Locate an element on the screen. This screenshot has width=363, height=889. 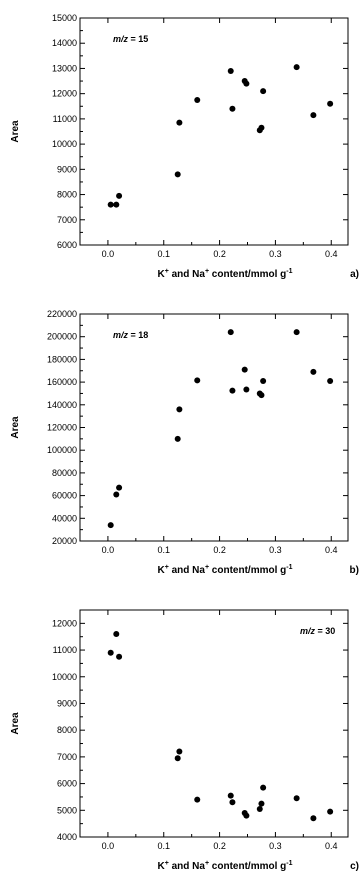
y-tick-label-a: 8000 is located at coordinates (67, 195).